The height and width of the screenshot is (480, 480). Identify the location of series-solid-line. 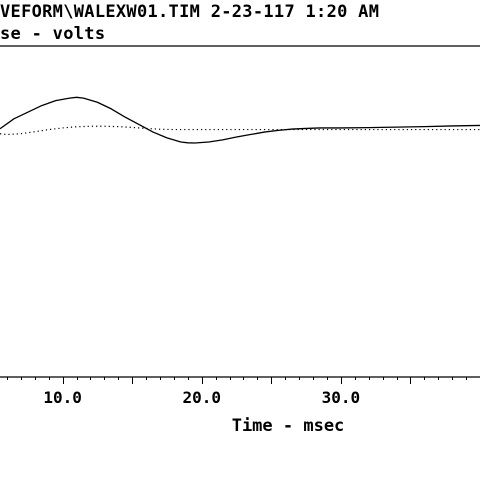
(240, 120).